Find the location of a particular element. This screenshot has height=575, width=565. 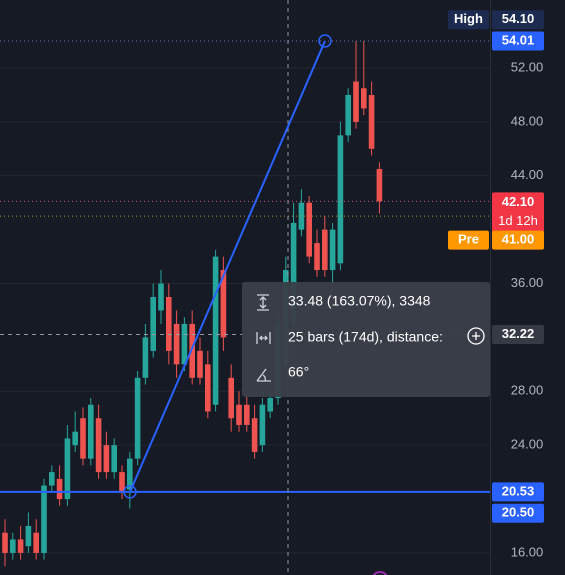

y-tick-label: 48.00 is located at coordinates (527, 120).